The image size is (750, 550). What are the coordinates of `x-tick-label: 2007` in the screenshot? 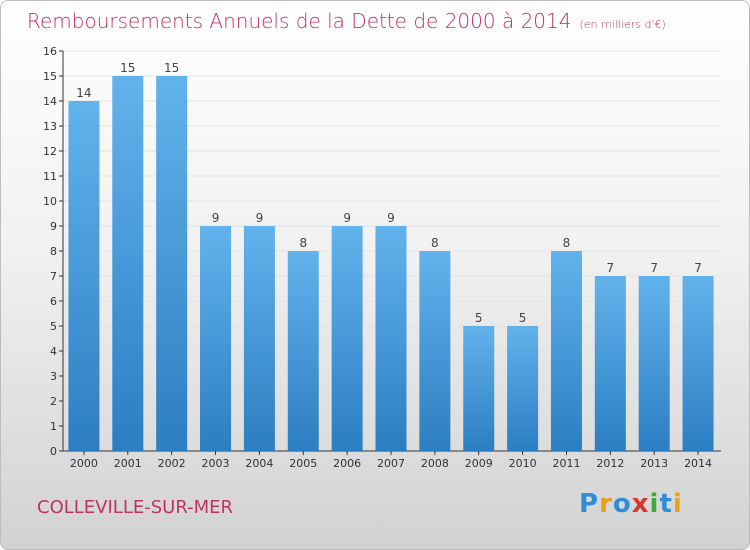 It's located at (391, 463).